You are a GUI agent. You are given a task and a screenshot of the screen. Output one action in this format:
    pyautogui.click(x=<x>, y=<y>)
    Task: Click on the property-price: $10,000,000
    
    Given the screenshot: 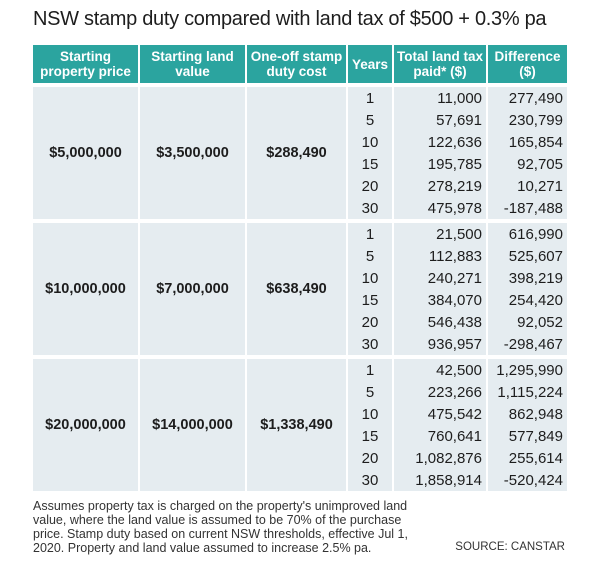 What is the action you would take?
    pyautogui.click(x=86, y=288)
    